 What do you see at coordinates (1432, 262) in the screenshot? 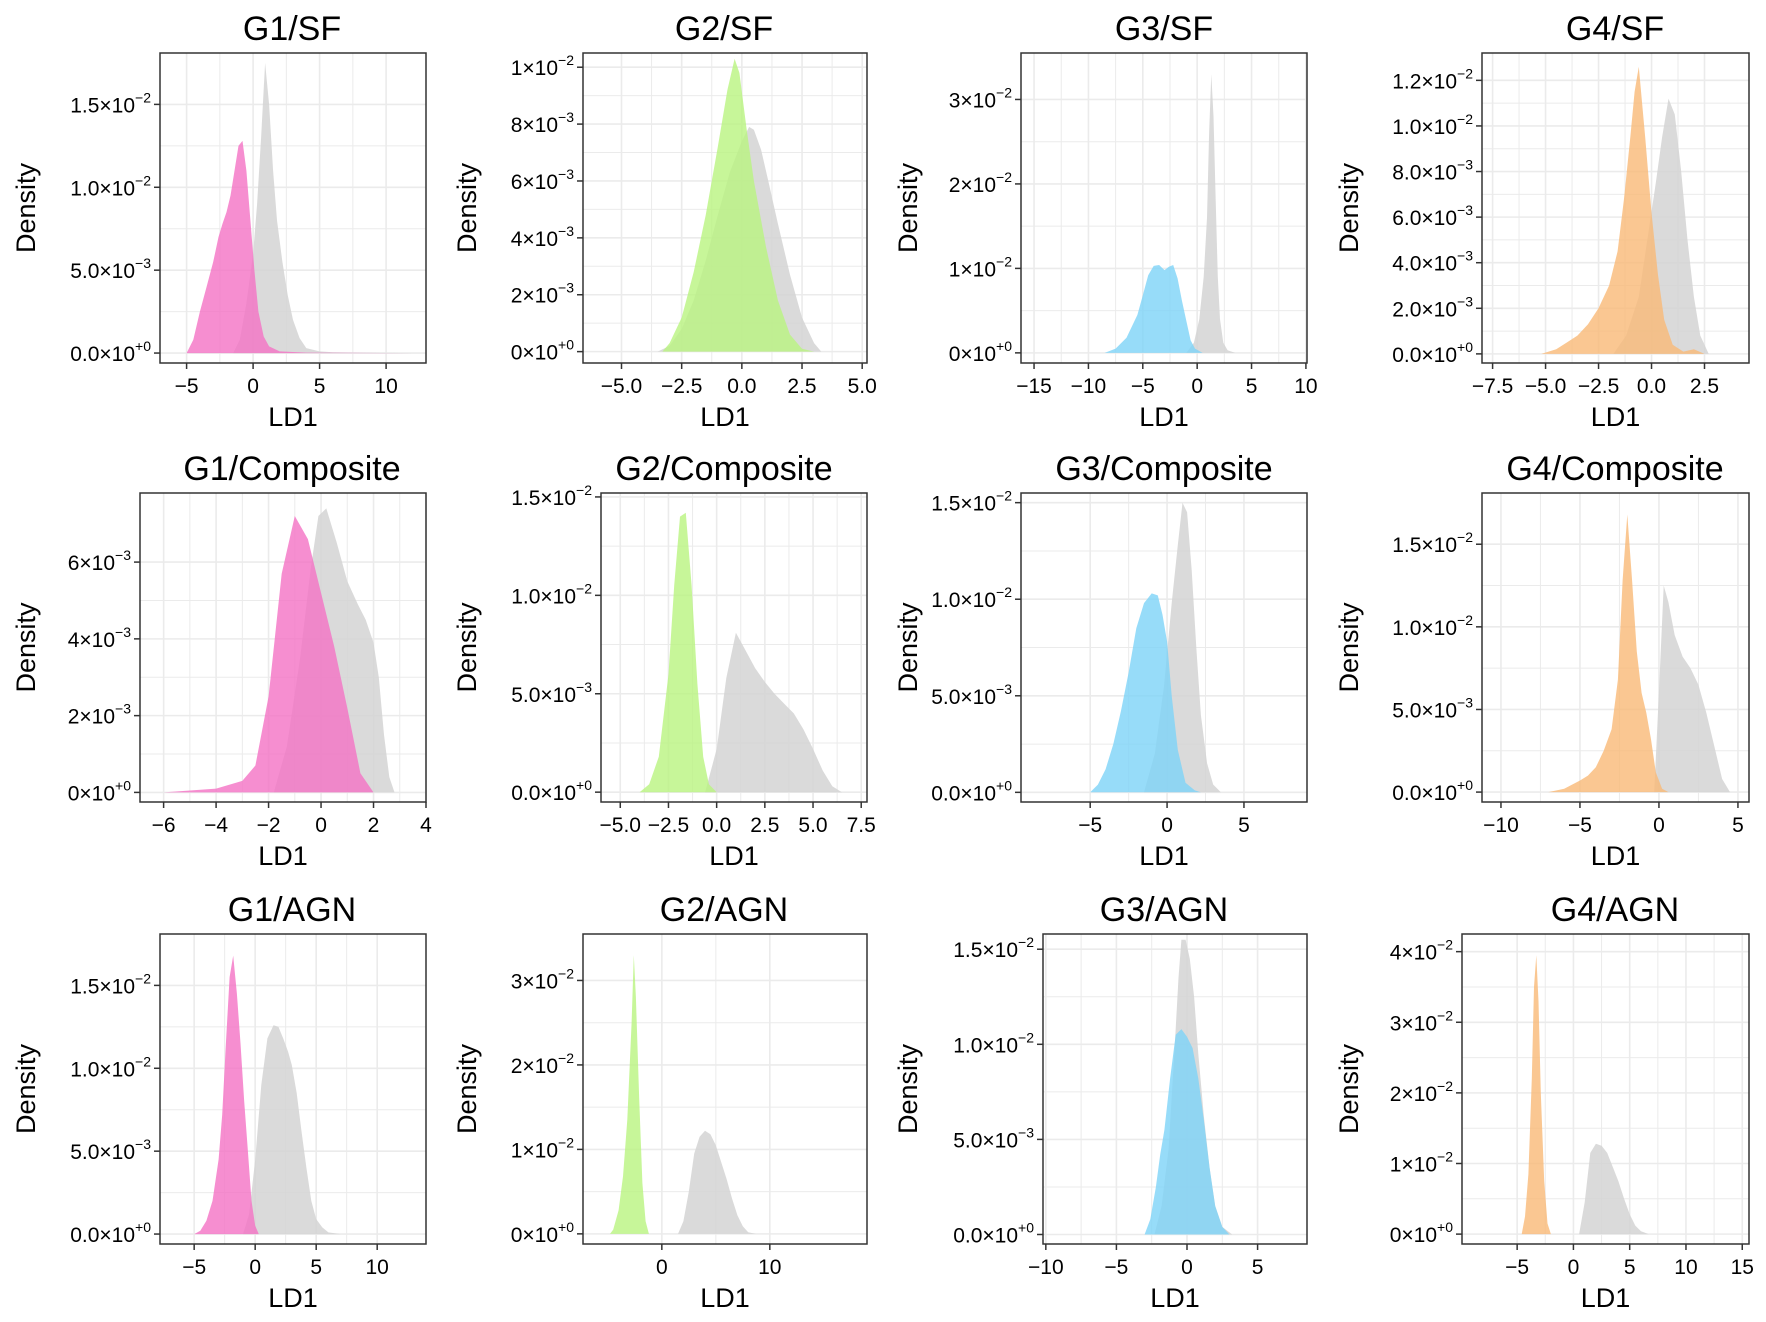
I see `y-tick-label: 4.0×10⁻³` at bounding box center [1432, 262].